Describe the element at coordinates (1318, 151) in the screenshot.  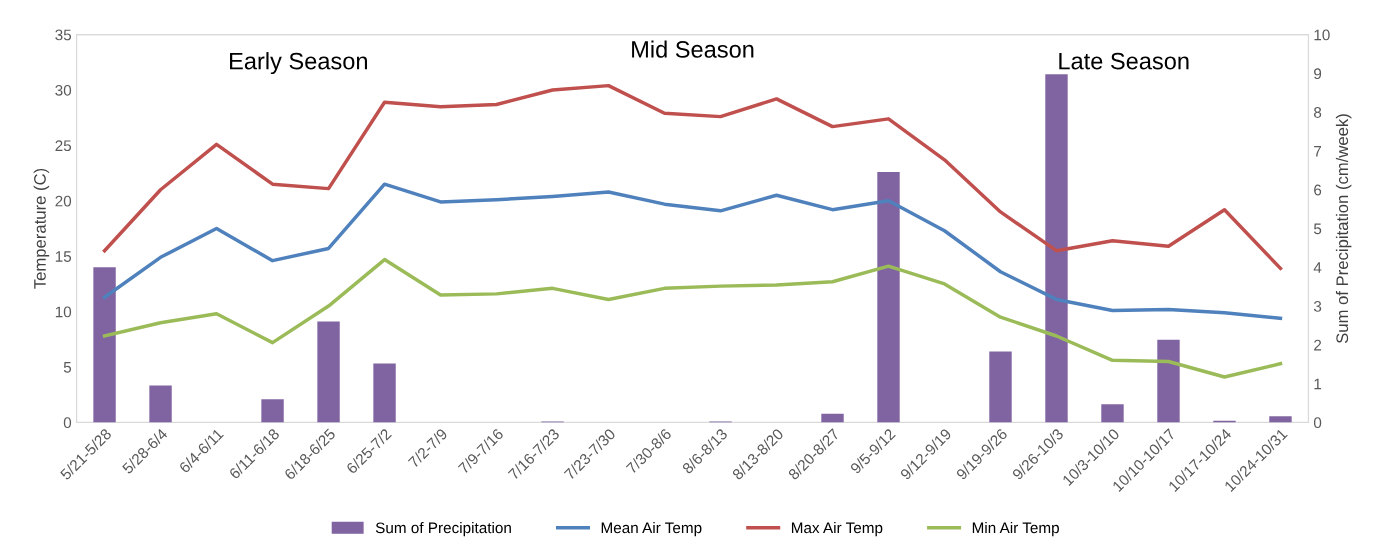
I see `y2-tick-label: 7` at that location.